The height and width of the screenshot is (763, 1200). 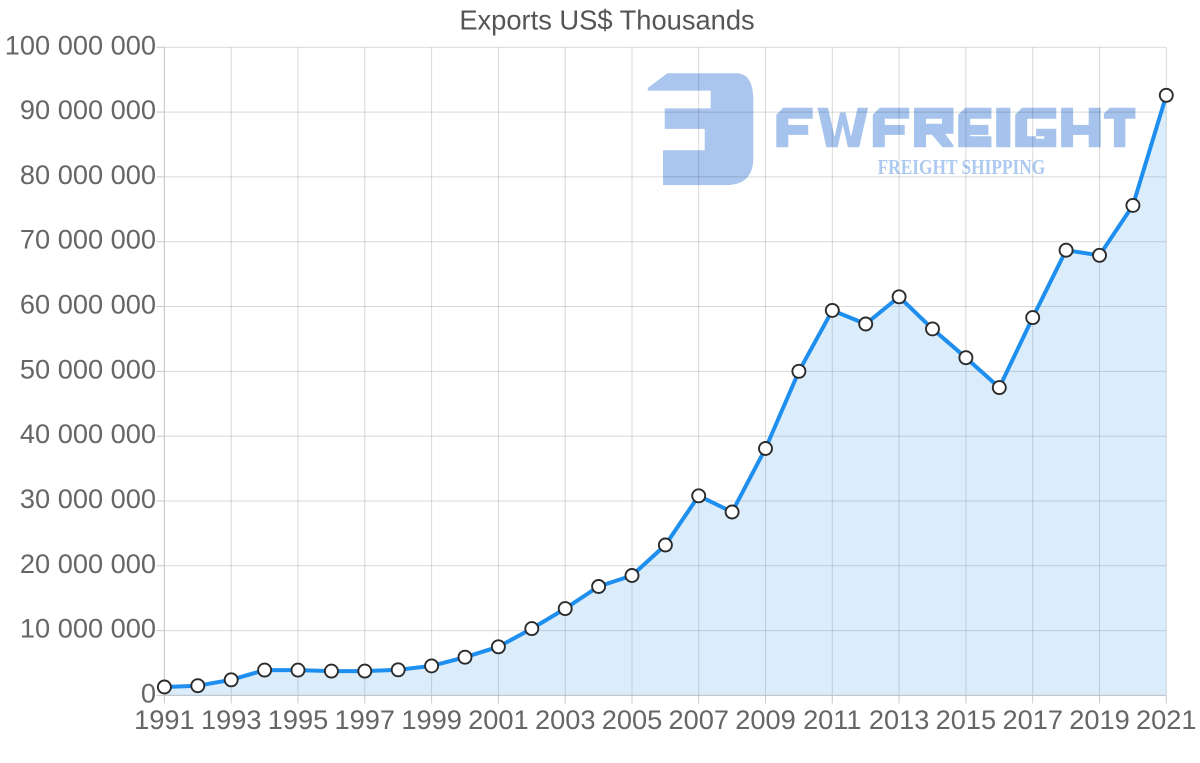 What do you see at coordinates (431, 719) in the screenshot?
I see `svg-text: 1999` at bounding box center [431, 719].